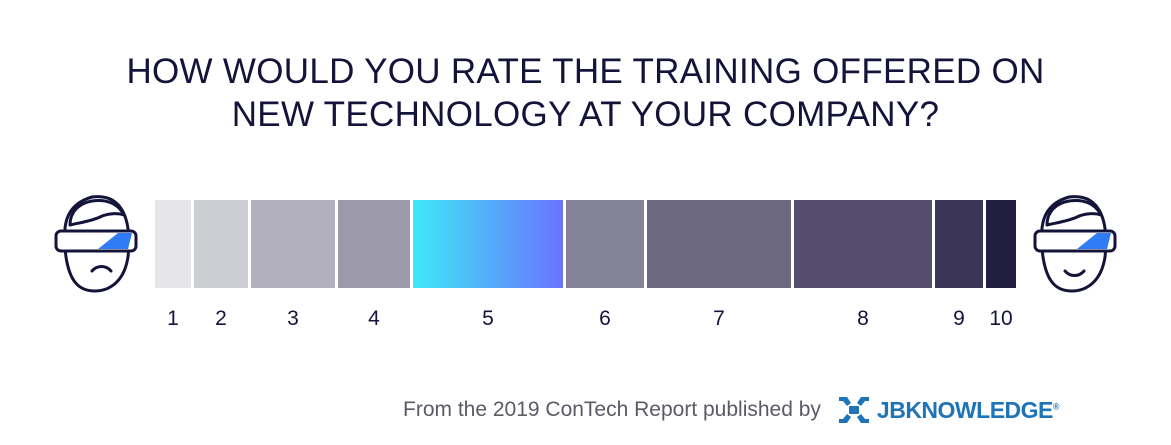  I want to click on rating-label-5: 5, so click(488, 318).